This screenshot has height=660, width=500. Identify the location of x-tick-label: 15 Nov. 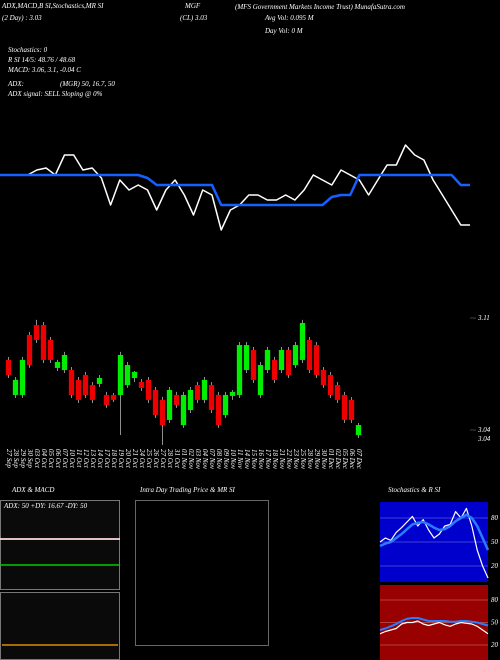
(254, 459).